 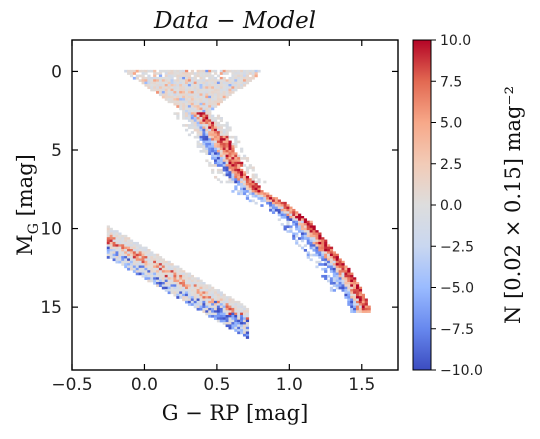 What do you see at coordinates (457, 206) in the screenshot?
I see `colorbar-ticks: 10.07.55.02.50.0−2.5−5.0−7.5−10.0` at bounding box center [457, 206].